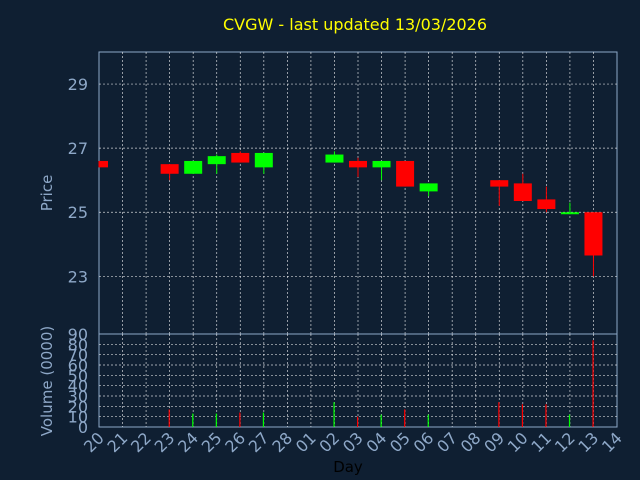 The image size is (640, 480). Describe the element at coordinates (78, 84) in the screenshot. I see `price-tick-label: 29` at that location.